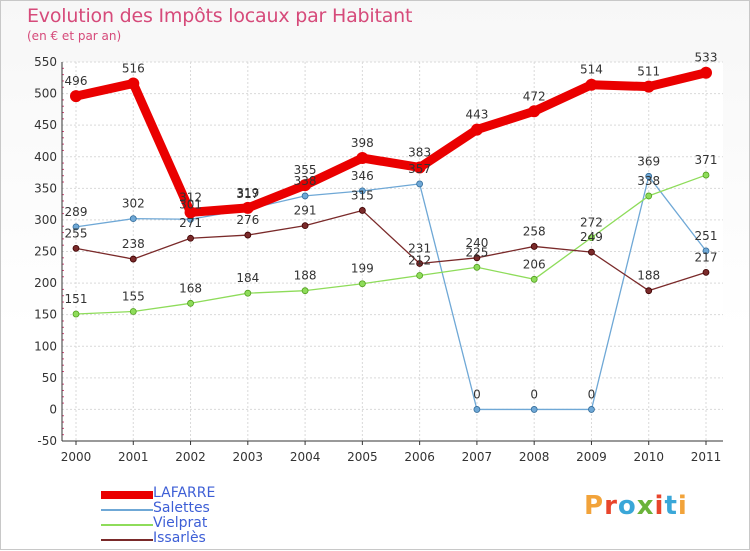 This screenshot has width=750, height=551. Describe the element at coordinates (190, 204) in the screenshot. I see `data-label: 301` at that location.